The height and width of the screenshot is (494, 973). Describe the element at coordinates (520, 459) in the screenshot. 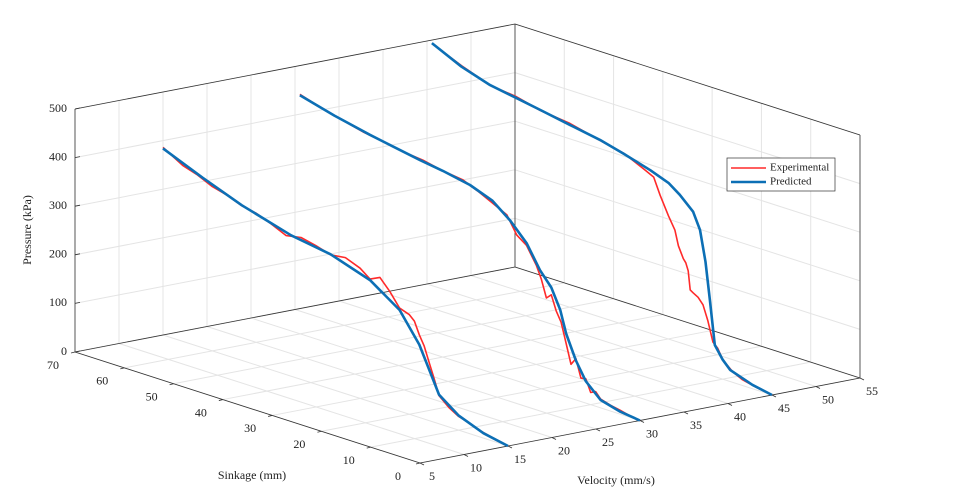

I see `x-tick-label: 15` at that location.